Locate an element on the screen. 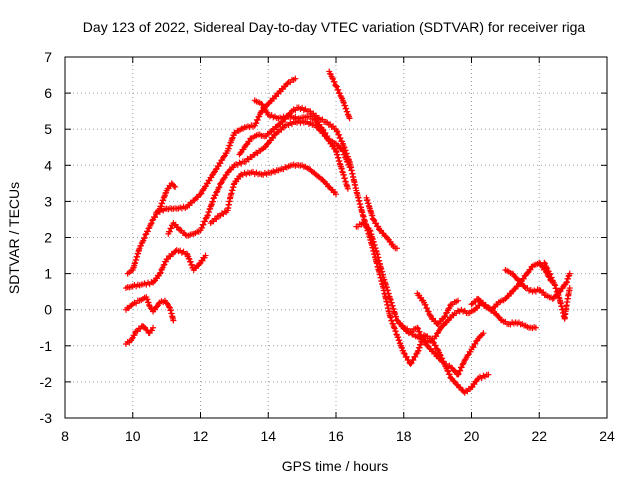  x-axis-label: GPS time / hours is located at coordinates (335, 466).